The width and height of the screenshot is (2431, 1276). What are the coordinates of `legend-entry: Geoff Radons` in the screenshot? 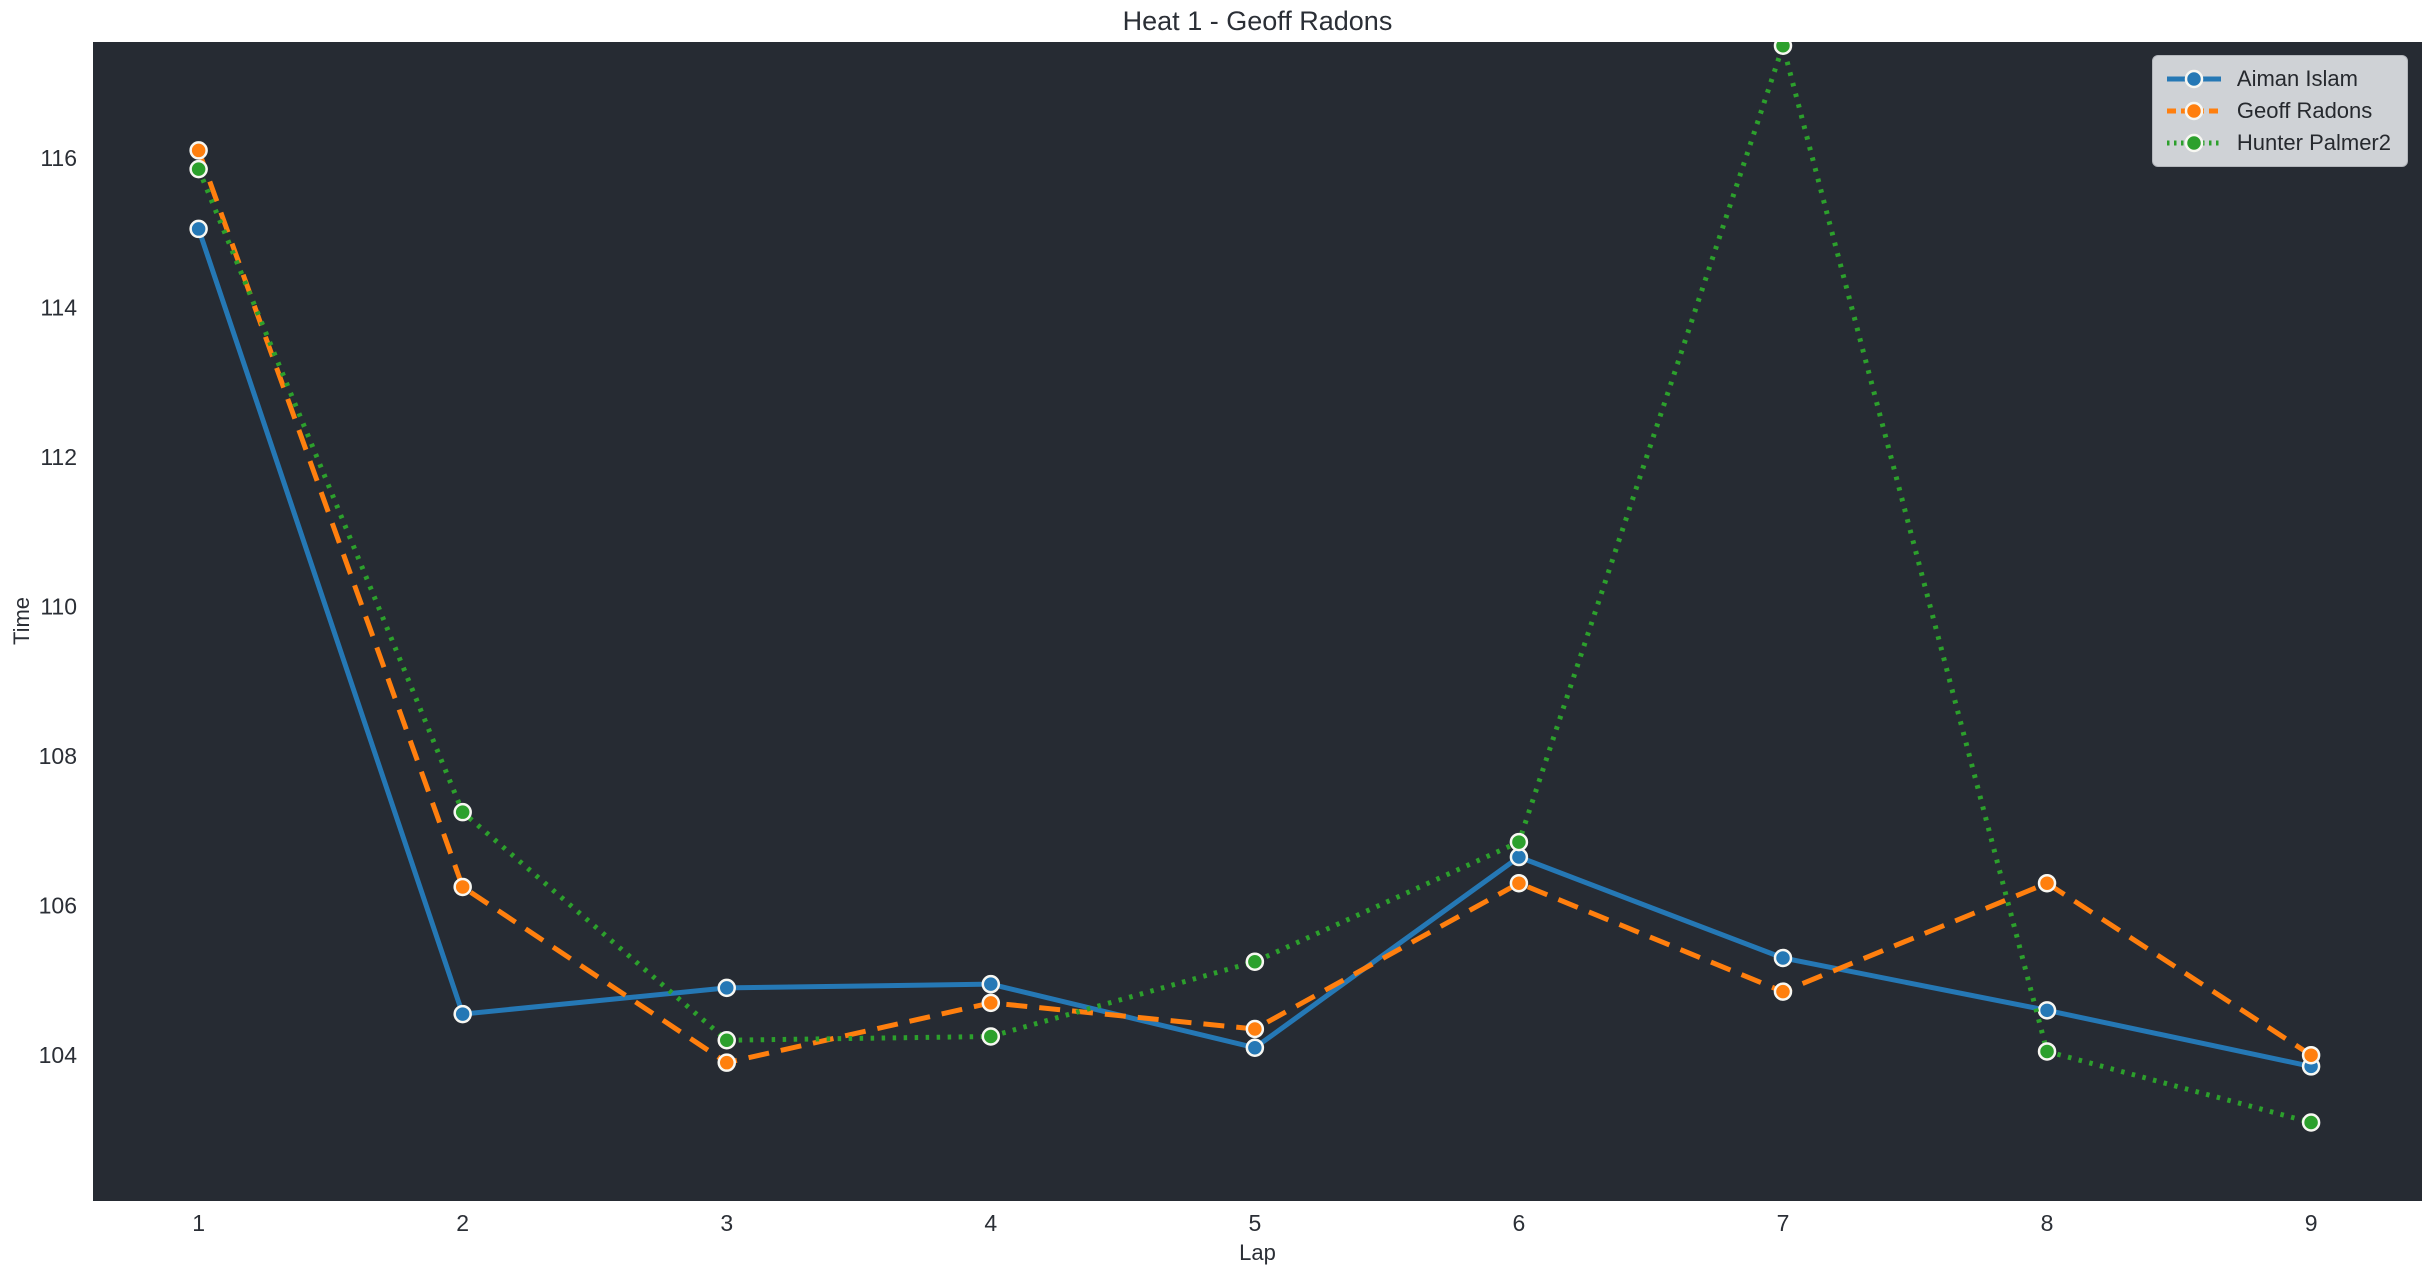 It's located at (2278, 111).